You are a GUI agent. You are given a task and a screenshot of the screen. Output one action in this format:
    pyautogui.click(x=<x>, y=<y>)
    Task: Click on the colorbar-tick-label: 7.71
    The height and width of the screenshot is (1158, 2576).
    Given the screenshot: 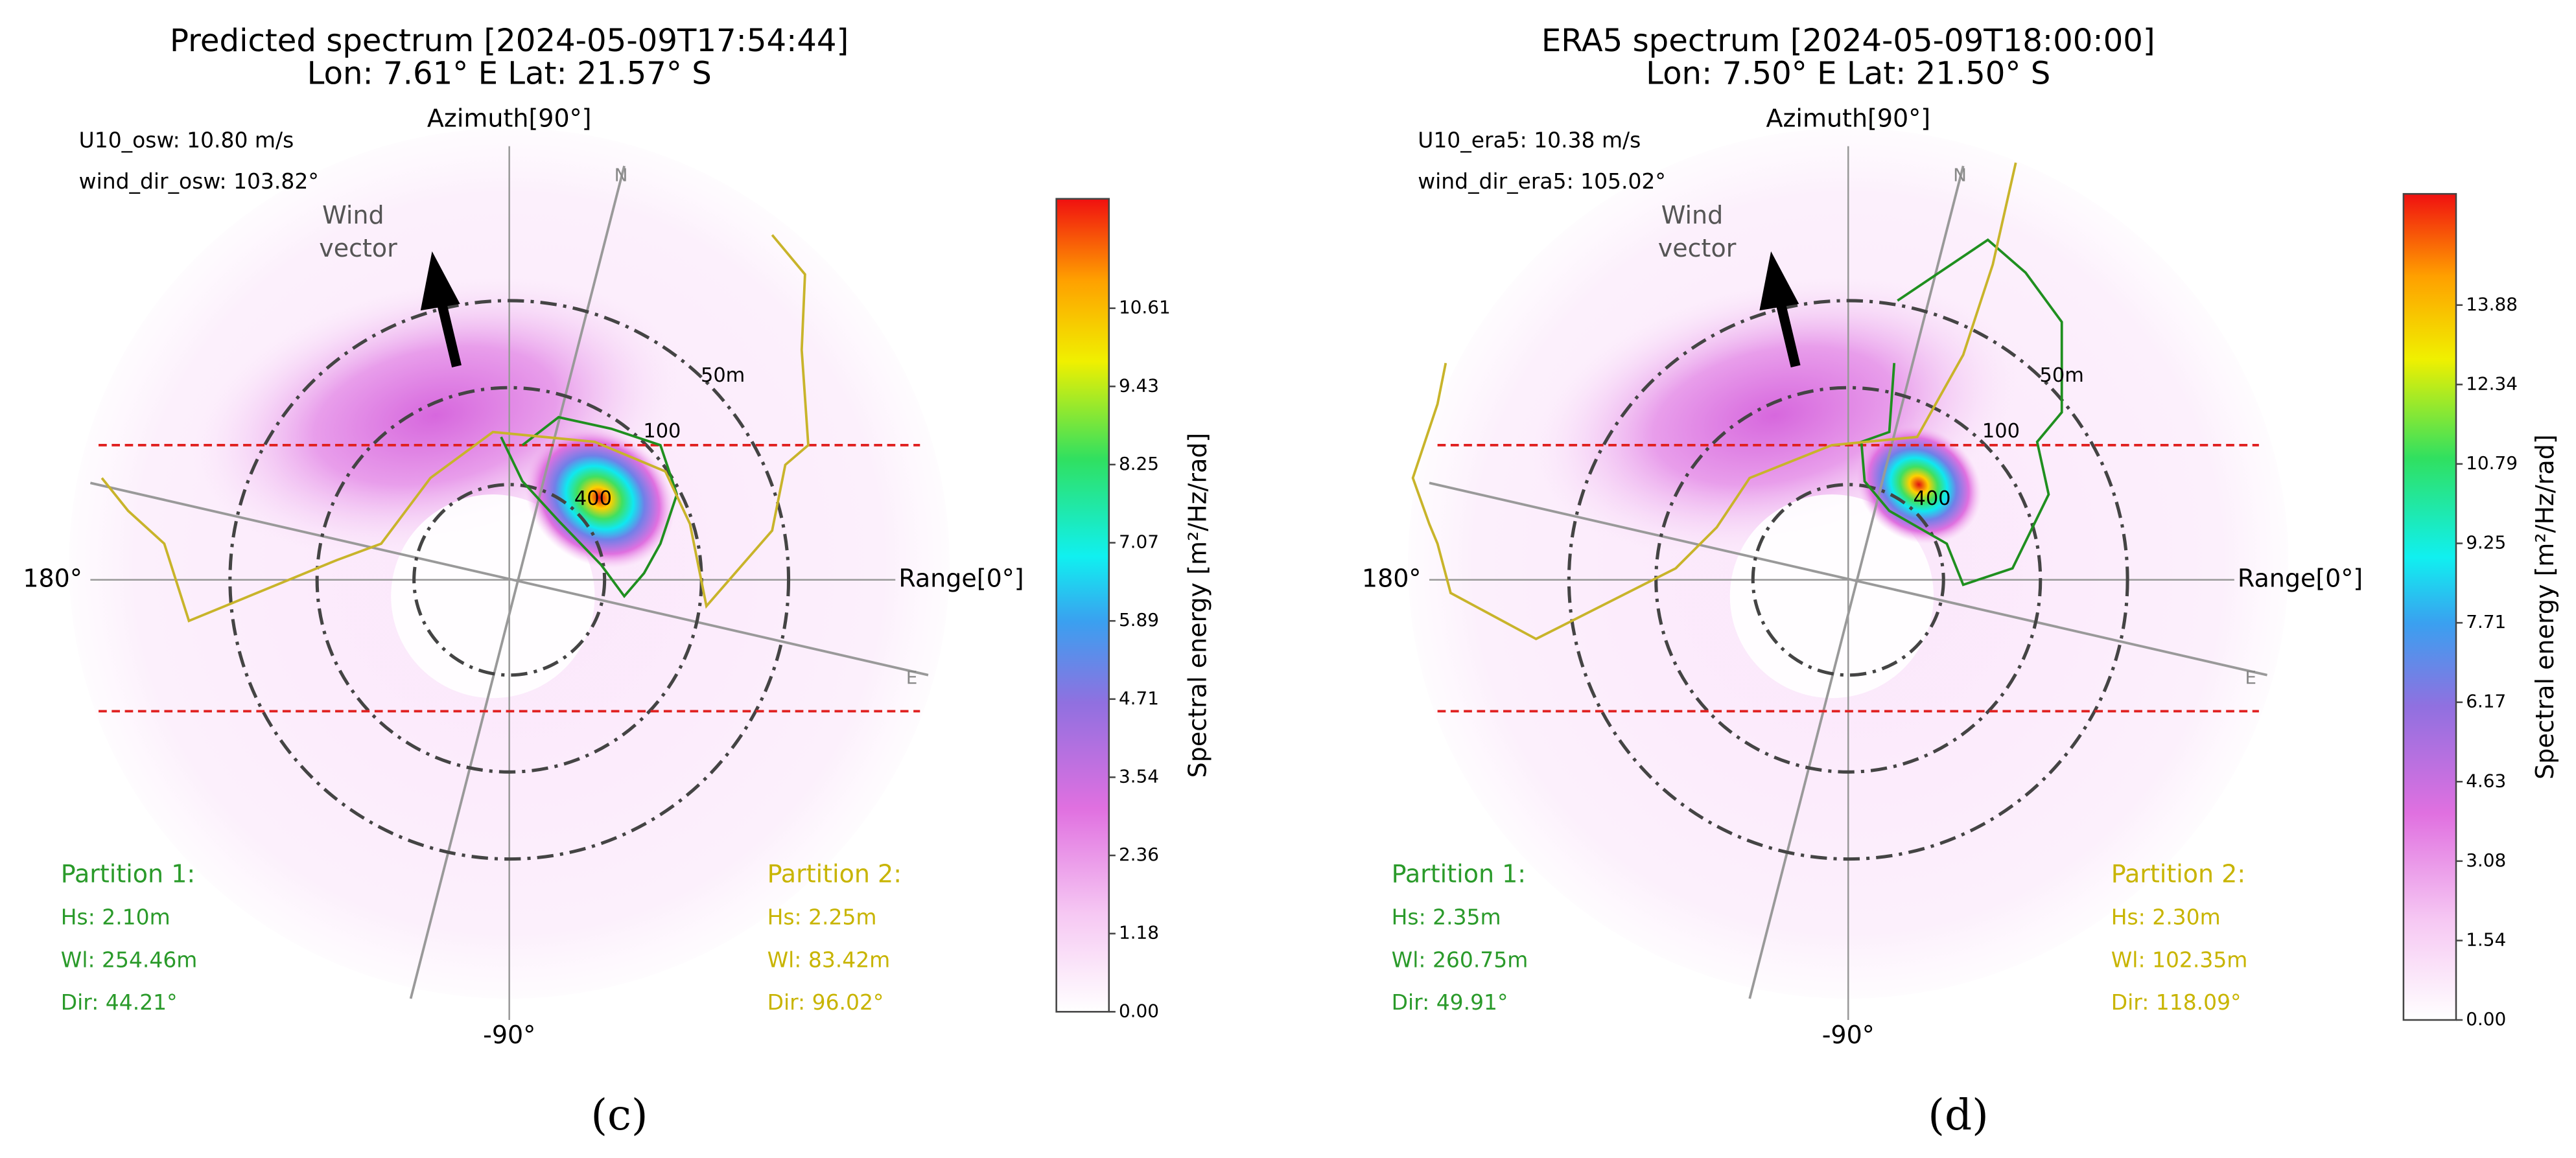 What is the action you would take?
    pyautogui.click(x=2486, y=621)
    